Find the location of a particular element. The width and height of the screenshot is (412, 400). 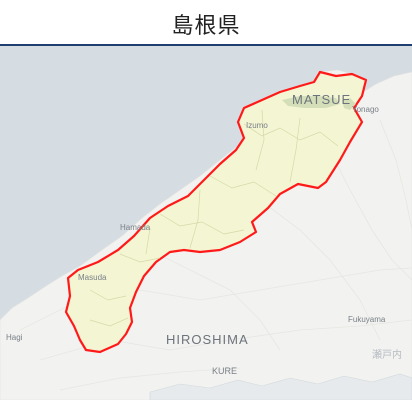

page-header: 島根県 is located at coordinates (206, 23).